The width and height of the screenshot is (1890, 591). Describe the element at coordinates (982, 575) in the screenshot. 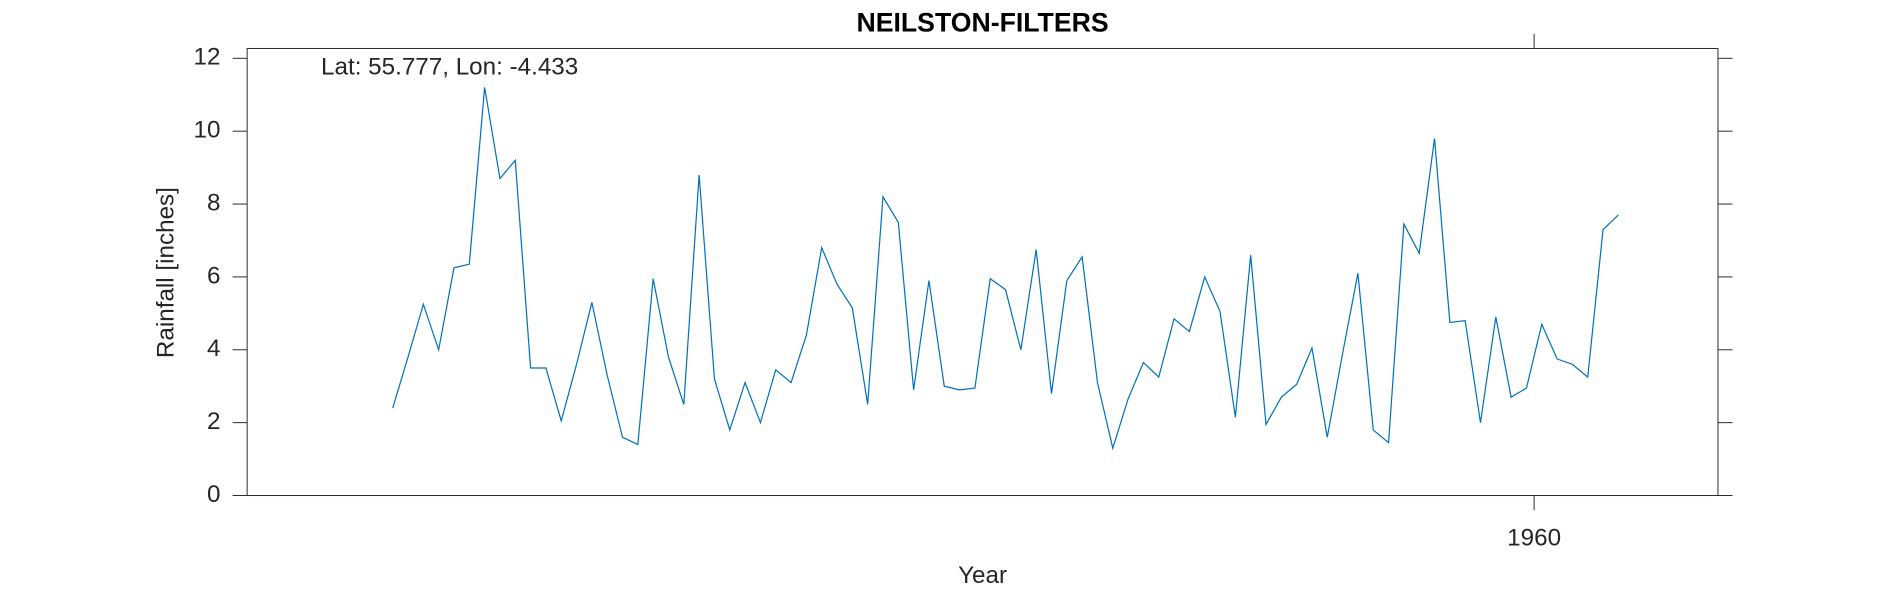

I see `x-axis-label: Year` at that location.